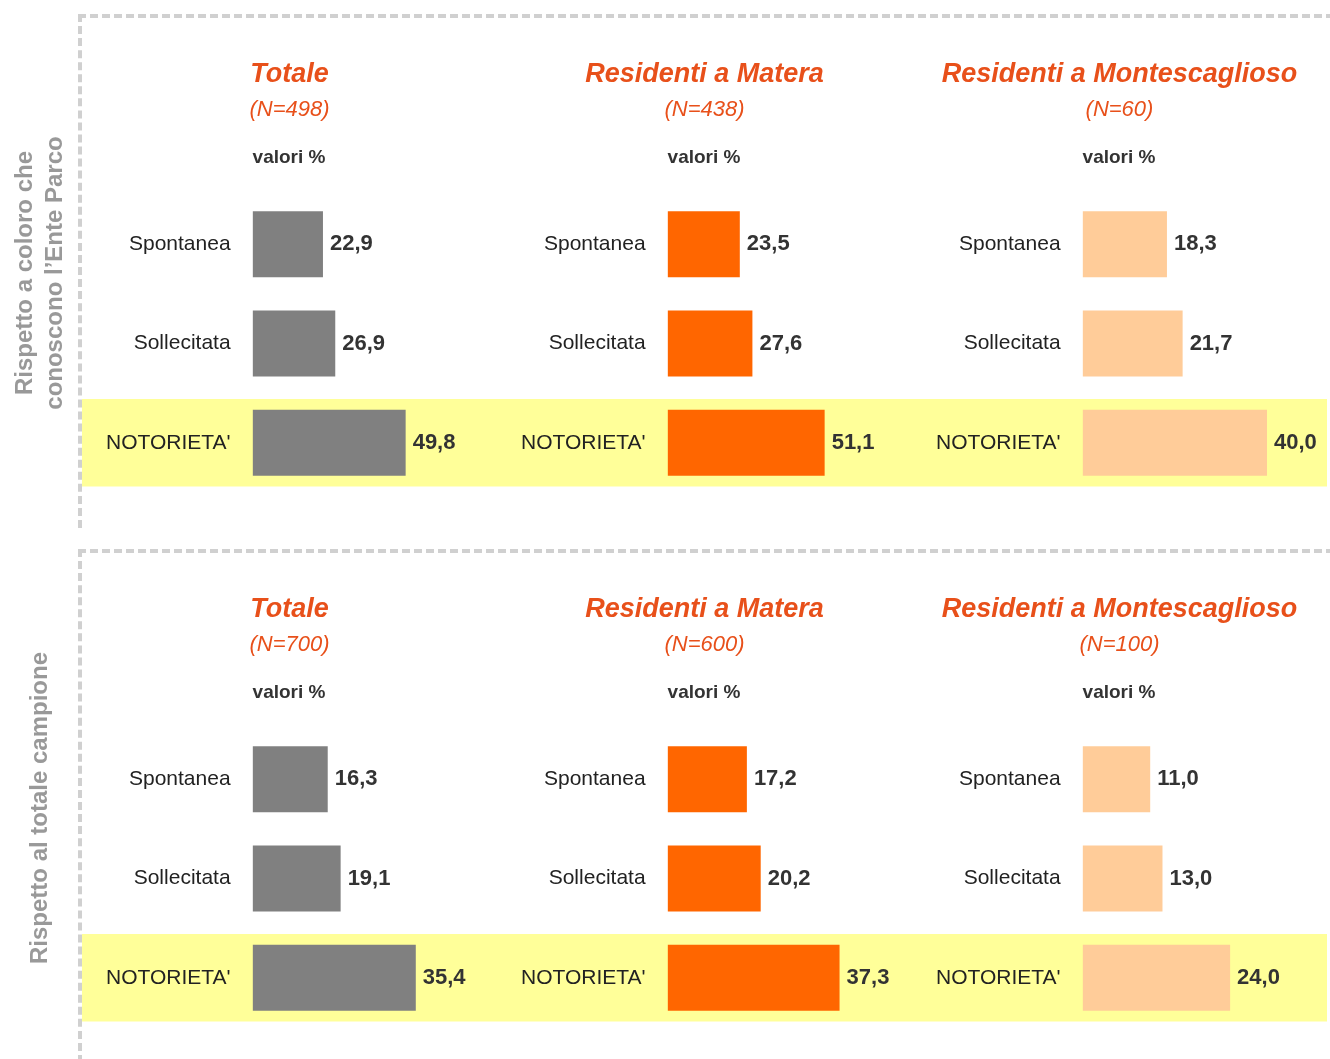  What do you see at coordinates (704, 644) in the screenshot?
I see `chart-subtitle: (N=600)` at bounding box center [704, 644].